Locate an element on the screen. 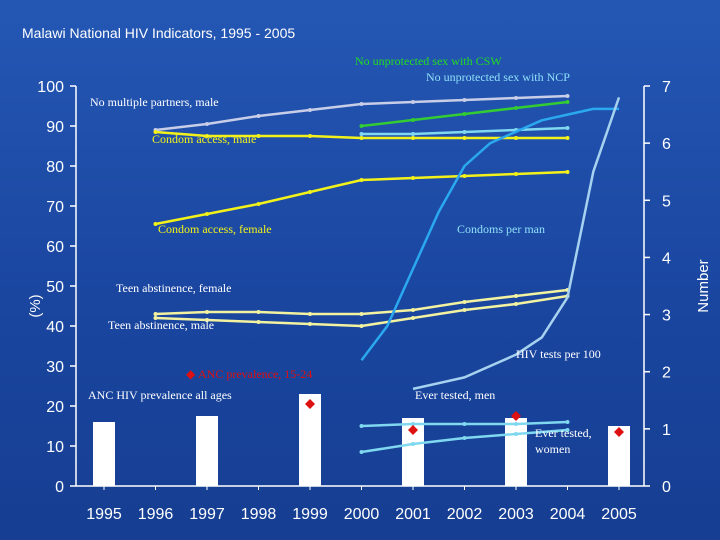  x-tick-label: 2003 is located at coordinates (516, 514).